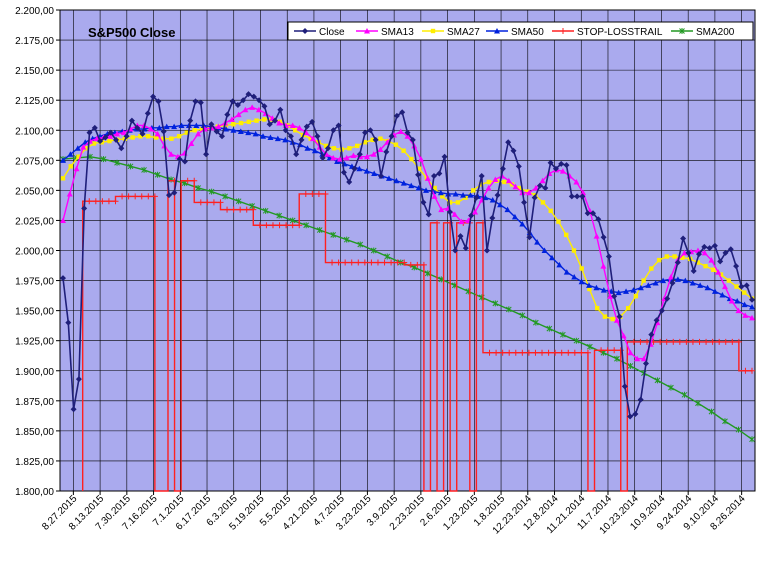 This screenshot has height=583, width=770. I want to click on legend-swatch-marker, so click(563, 31).